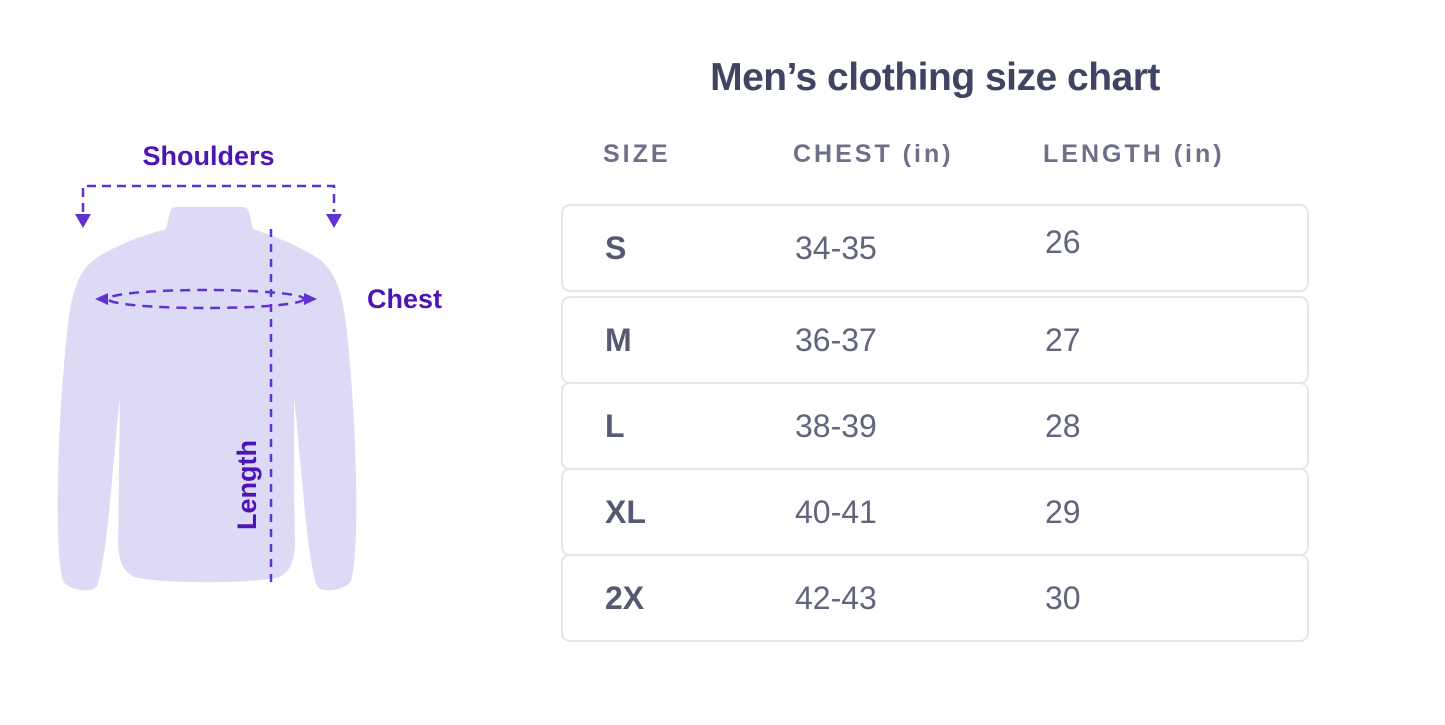  I want to click on length-cell: 29, so click(1063, 511).